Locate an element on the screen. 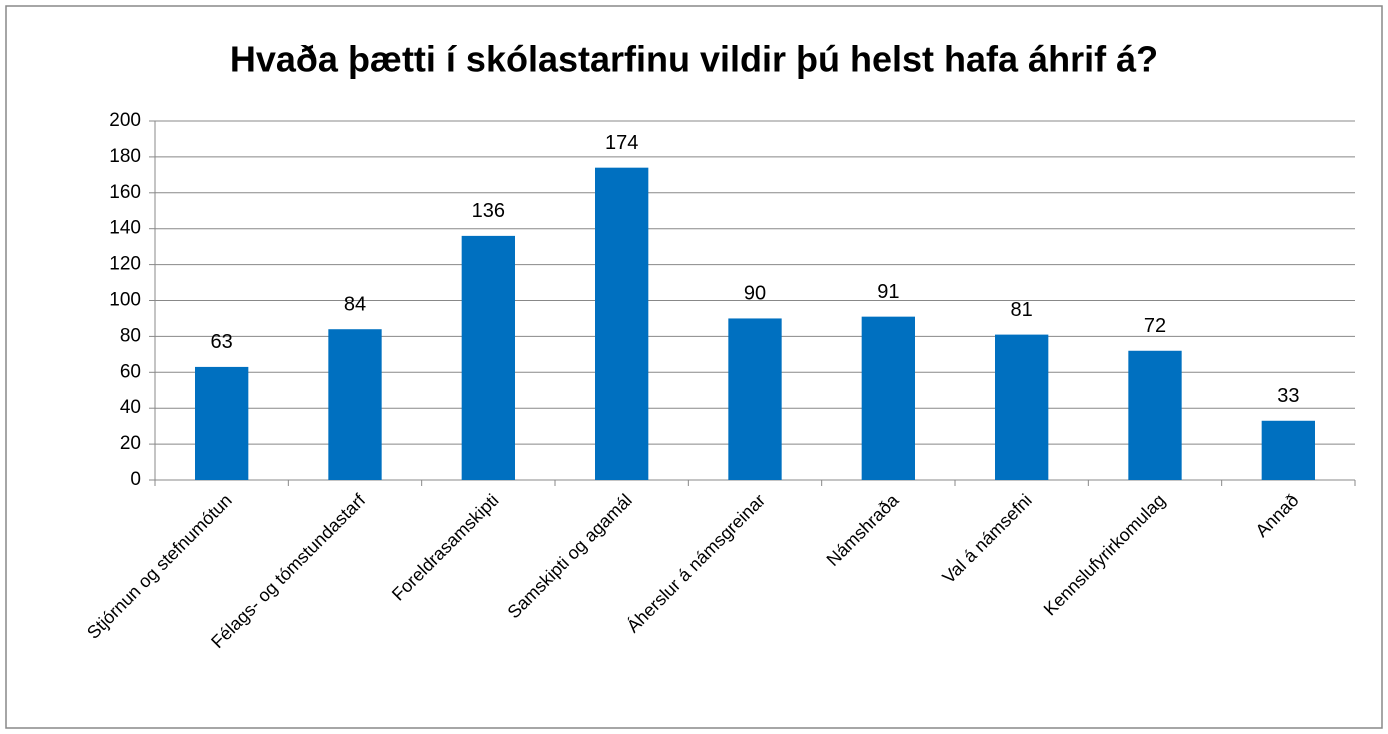 This screenshot has height=734, width=1388. y-tick-label: 180 is located at coordinates (125, 156).